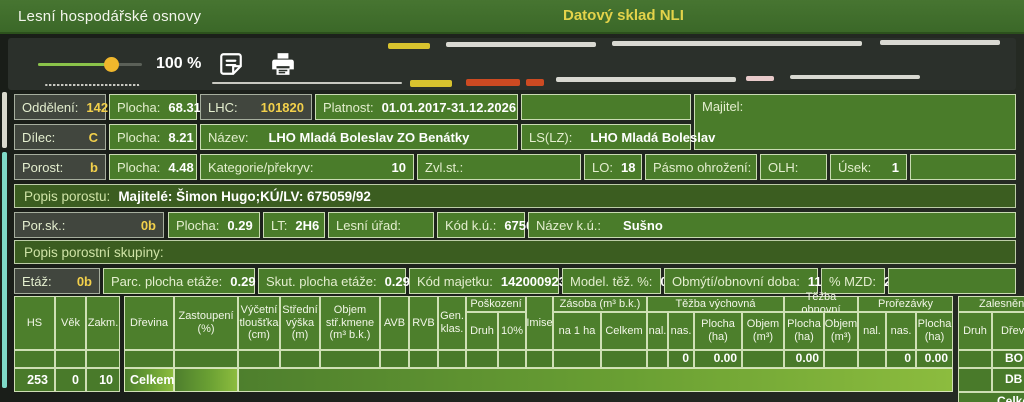 Image resolution: width=1024 pixels, height=402 pixels. I want to click on cell-tezba-vychovna-plocha: 0.00, so click(718, 359).